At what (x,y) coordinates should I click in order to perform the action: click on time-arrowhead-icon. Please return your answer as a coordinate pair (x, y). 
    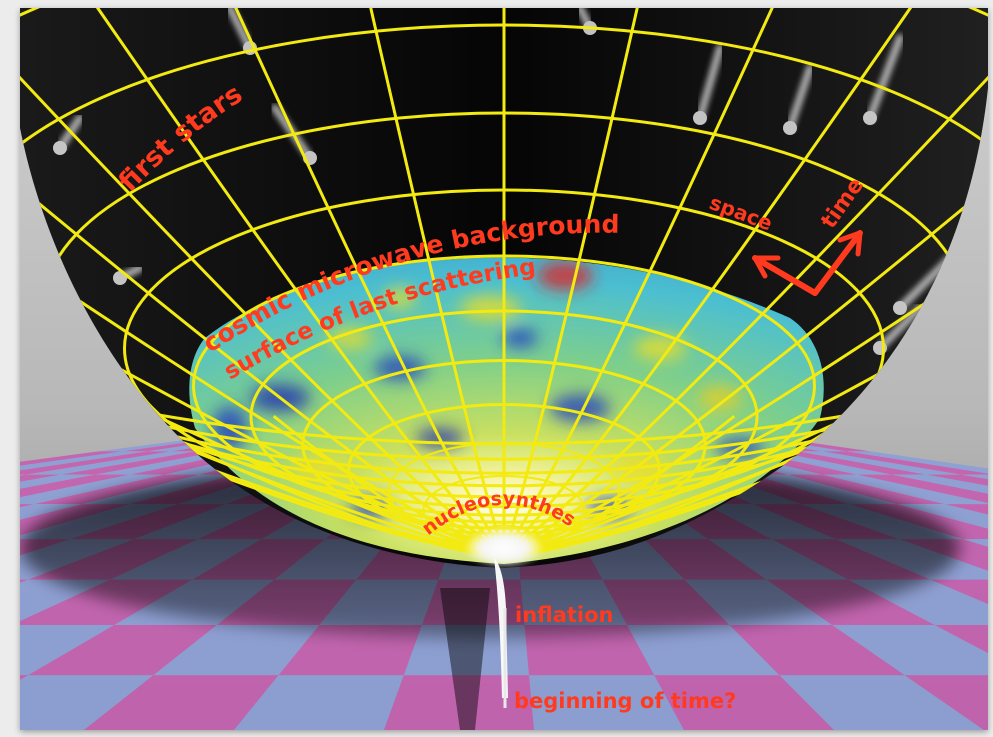
    Looking at the image, I should click on (850, 243).